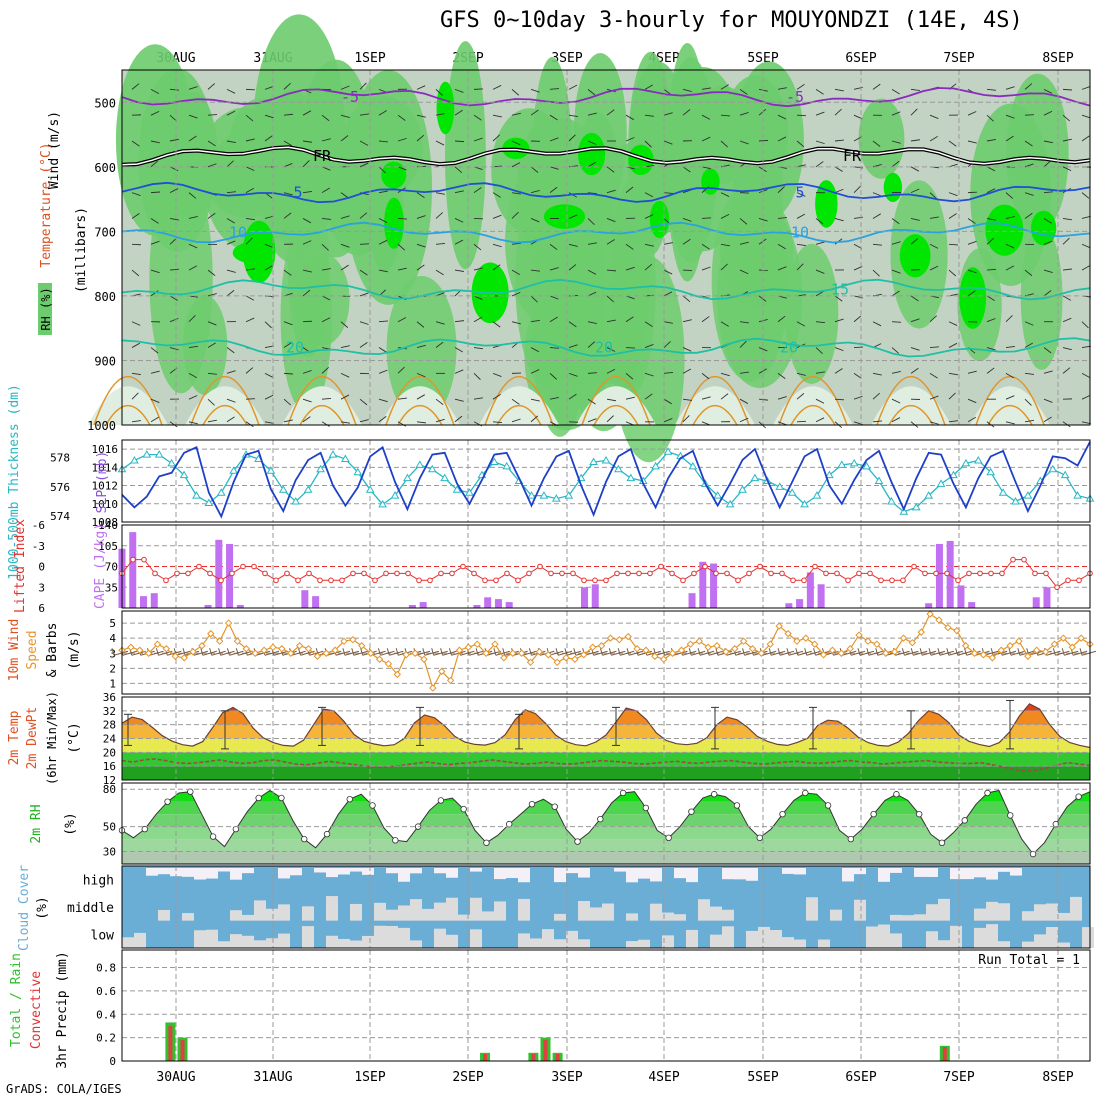  I want to click on temp-units-label: (°C), so click(74, 737).